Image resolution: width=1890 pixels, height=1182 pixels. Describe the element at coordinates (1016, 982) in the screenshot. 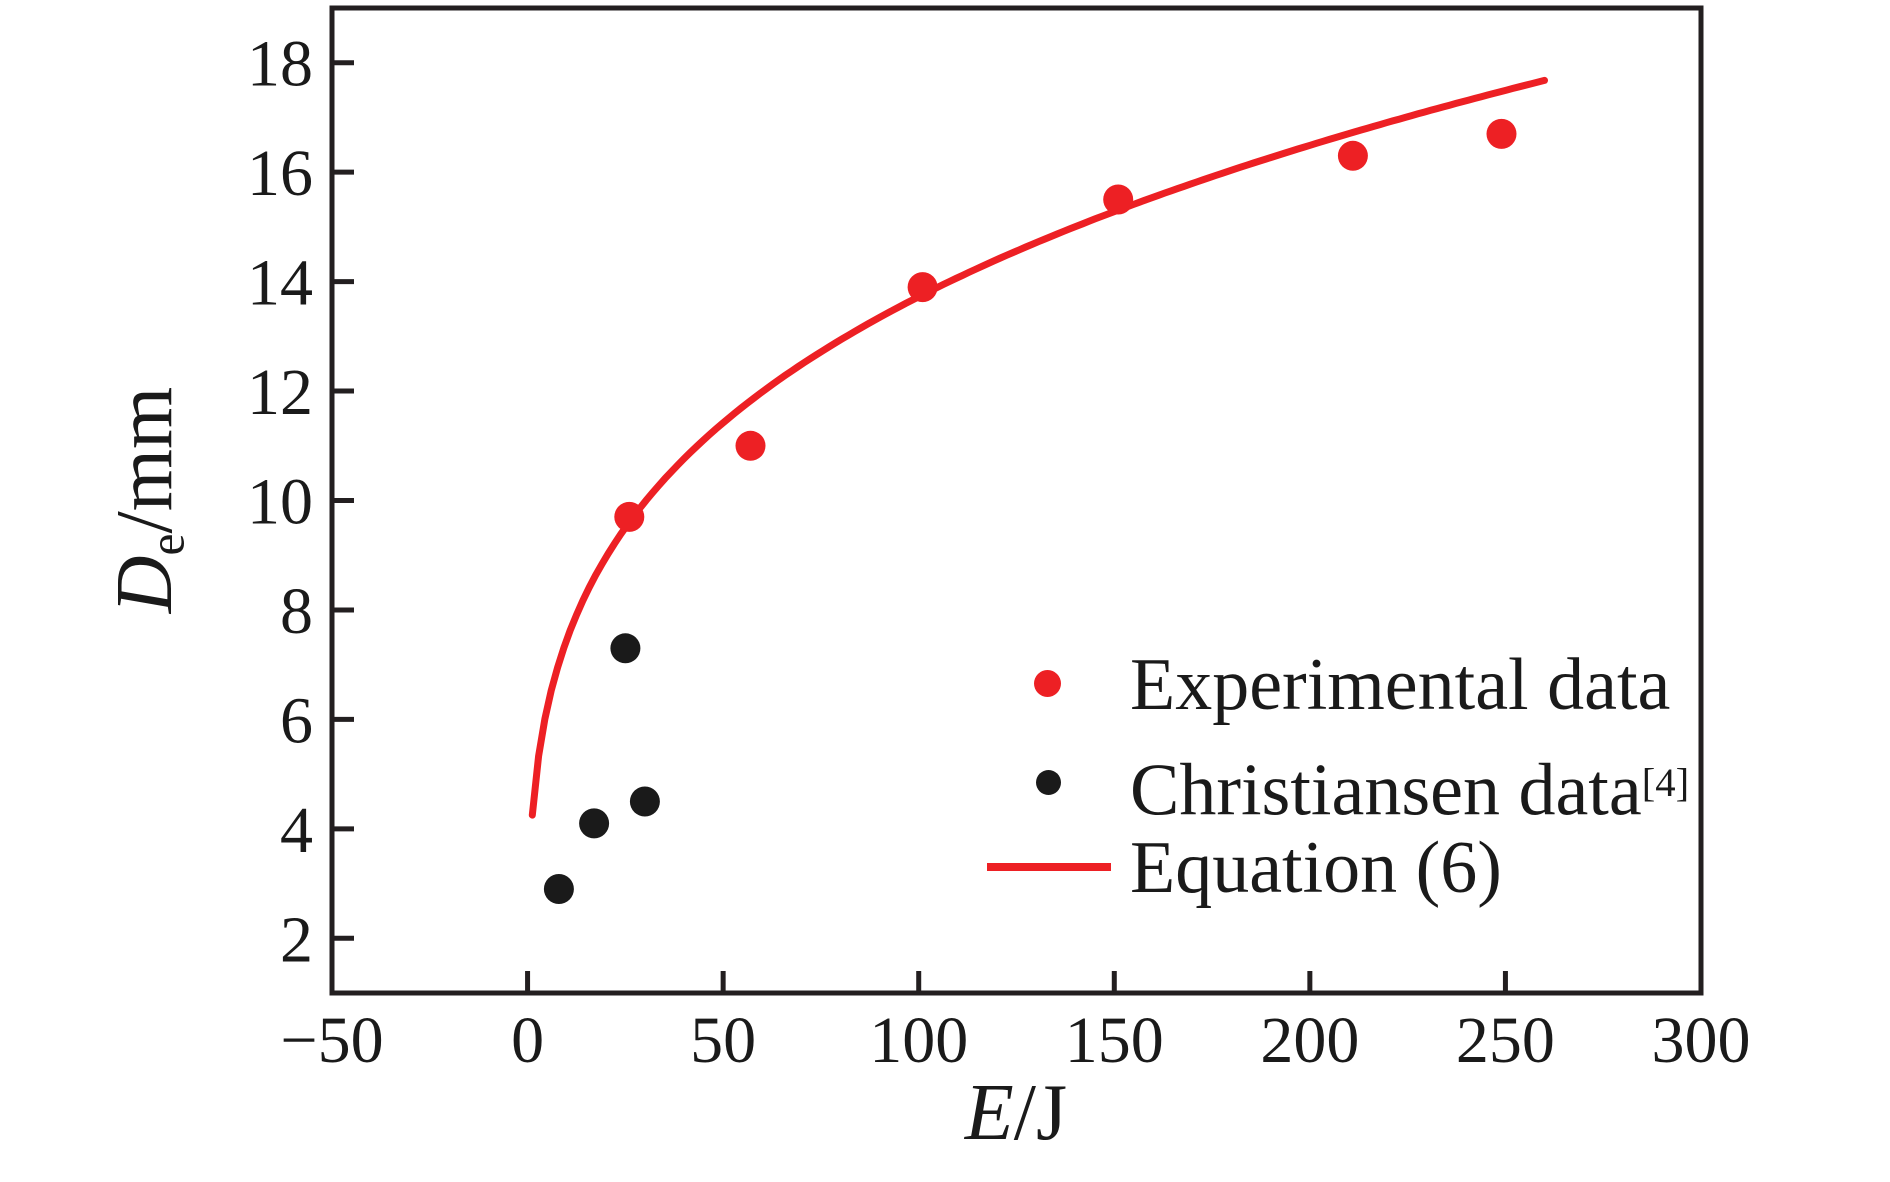

I see `x-axis-ticks` at that location.